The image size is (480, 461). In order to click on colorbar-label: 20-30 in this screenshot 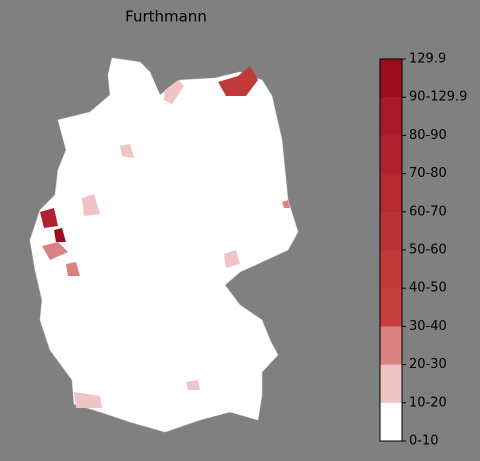, I will do `click(428, 364)`.